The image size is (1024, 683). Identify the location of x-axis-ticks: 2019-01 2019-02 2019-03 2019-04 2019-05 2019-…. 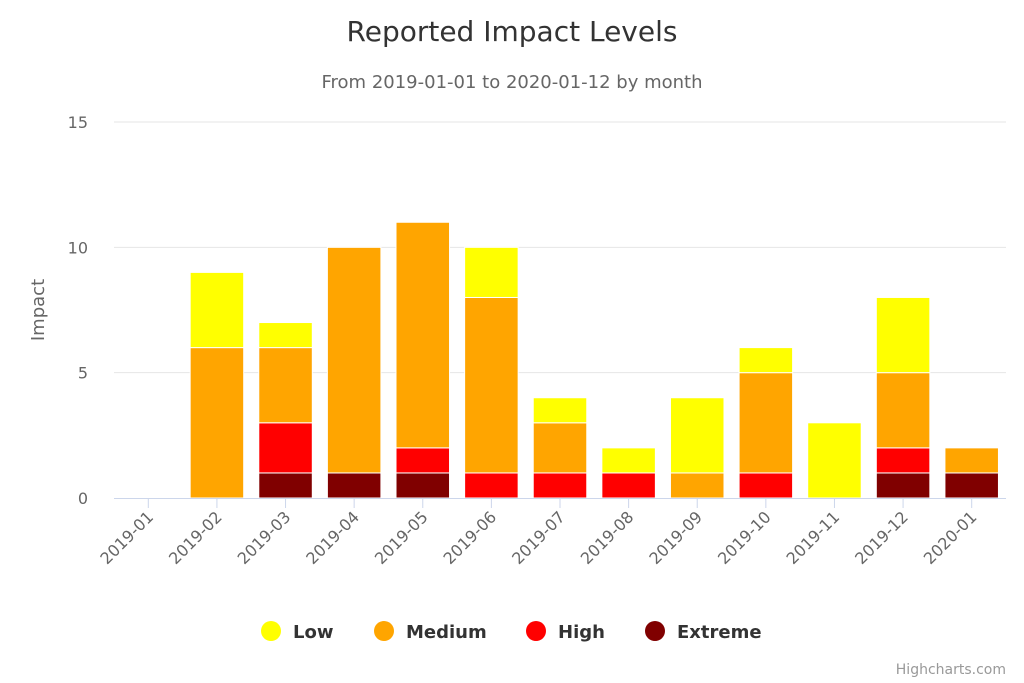
(538, 533).